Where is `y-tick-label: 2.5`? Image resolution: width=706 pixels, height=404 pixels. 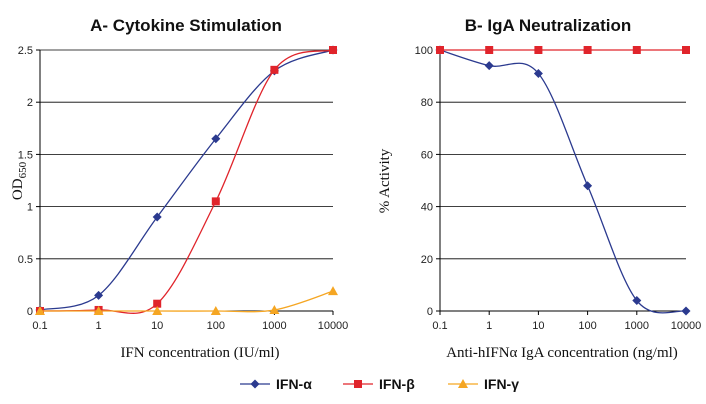
y-tick-label: 2.5 is located at coordinates (25, 51).